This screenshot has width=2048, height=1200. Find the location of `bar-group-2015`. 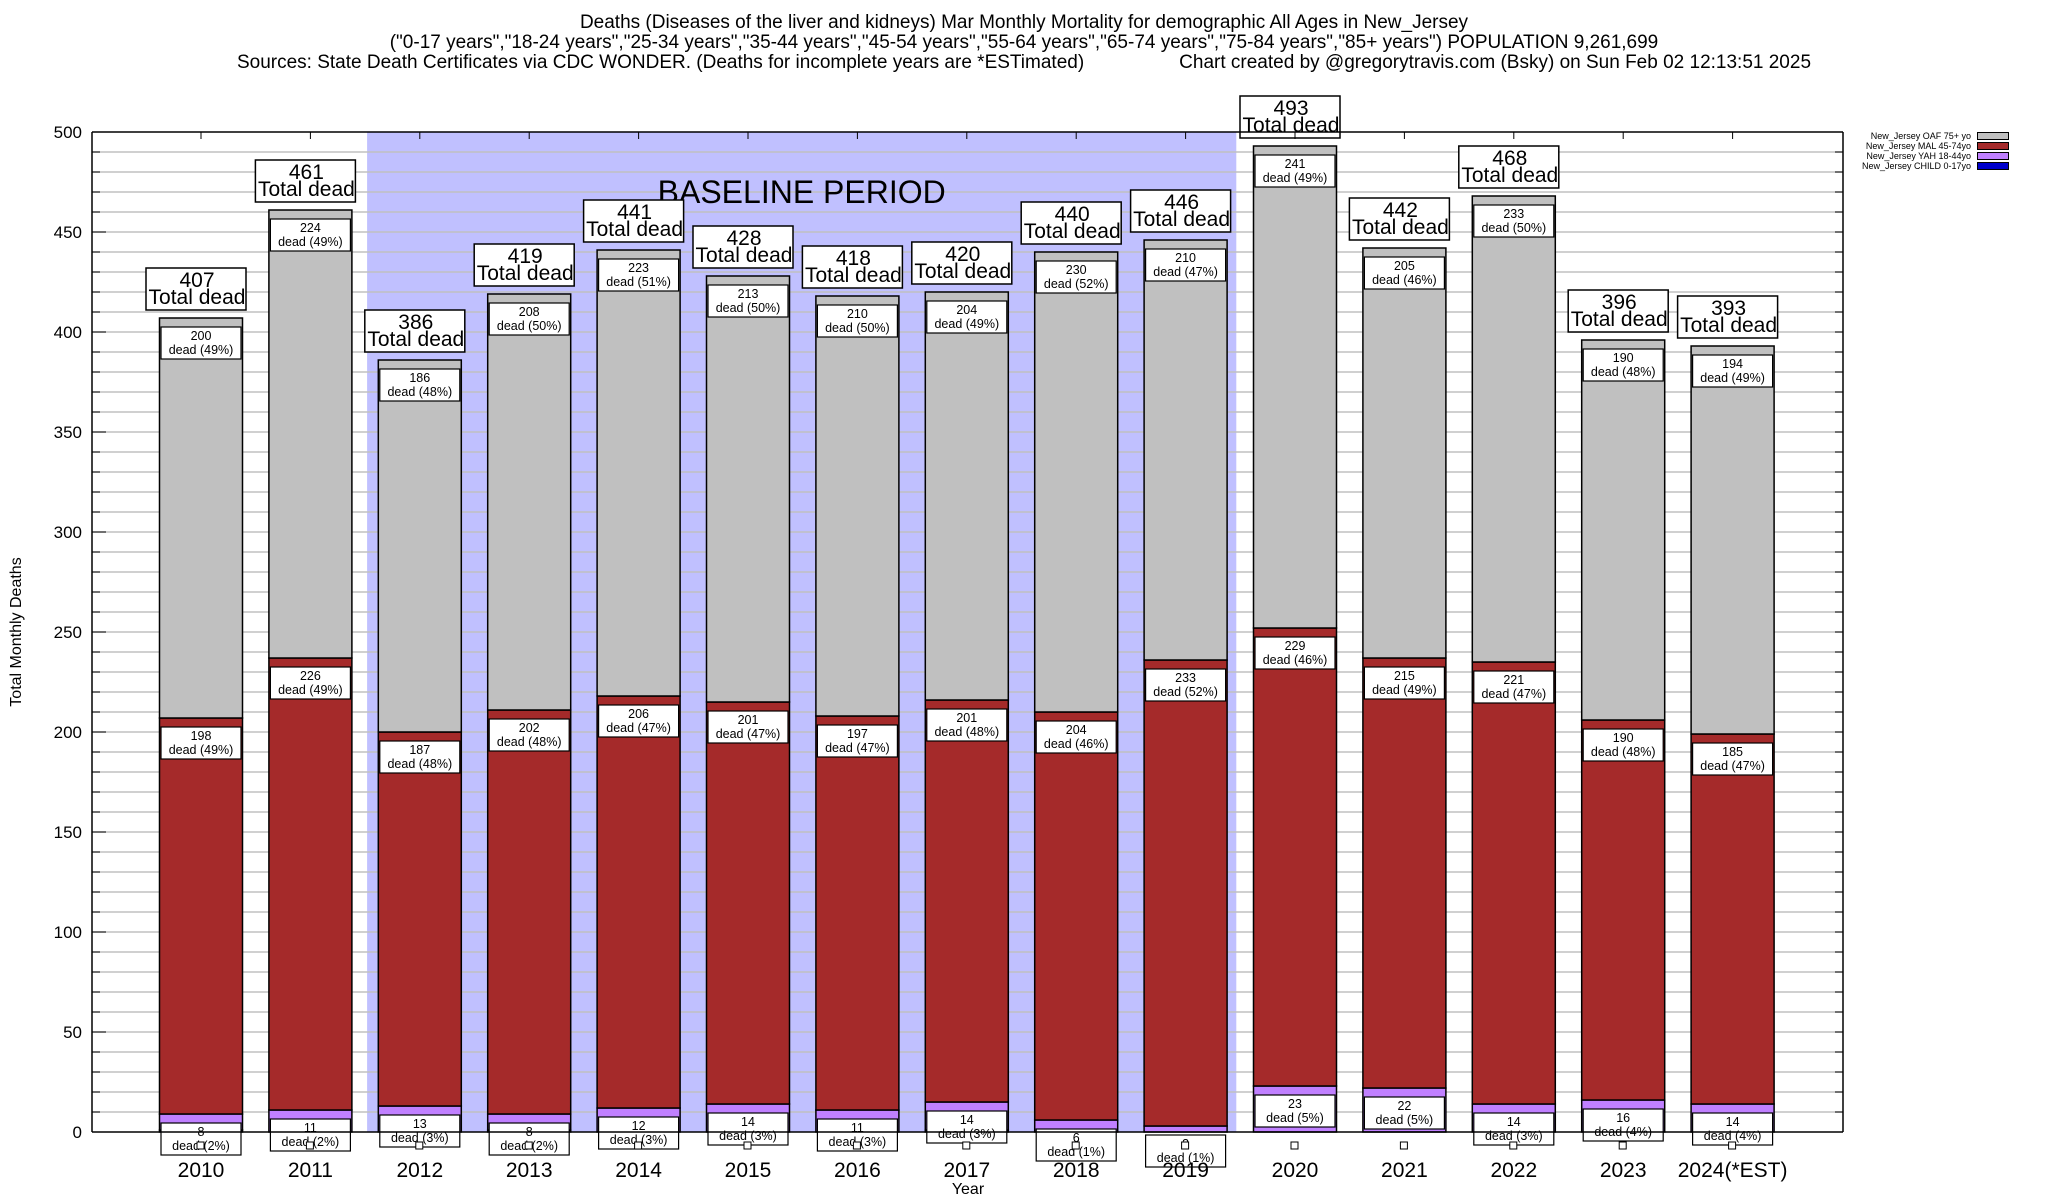

bar-group-2015 is located at coordinates (748, 704).